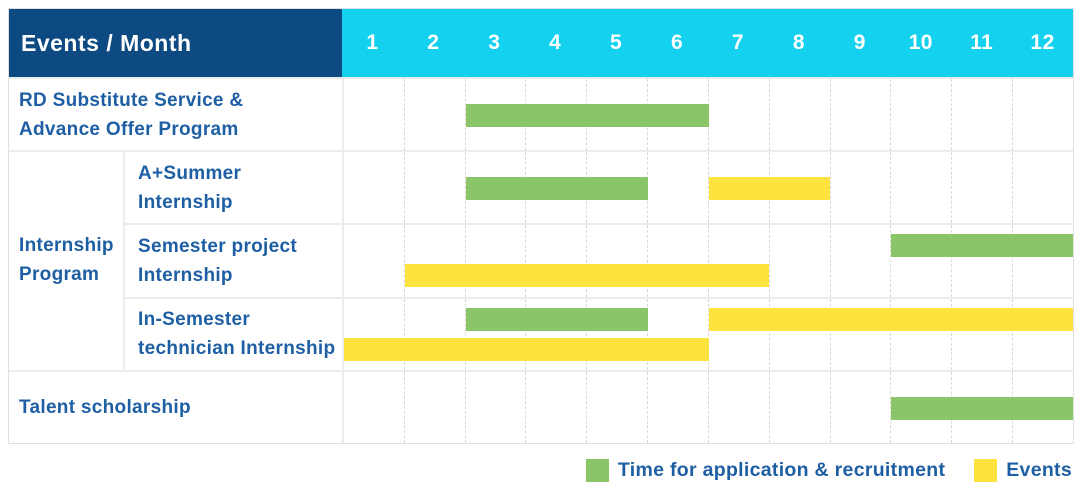 The height and width of the screenshot is (494, 1080). Describe the element at coordinates (616, 42) in the screenshot. I see `month-header-cell: 5` at that location.